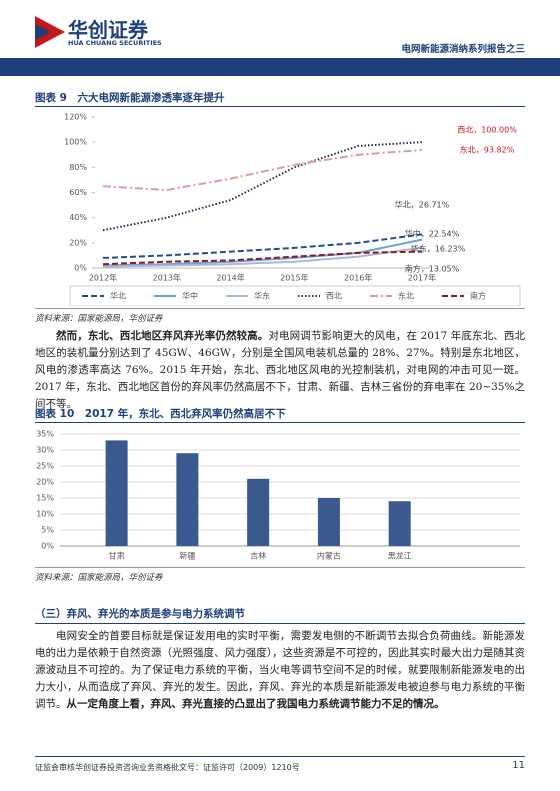  Describe the element at coordinates (187, 556) in the screenshot. I see `x-tick-label: 新疆` at that location.